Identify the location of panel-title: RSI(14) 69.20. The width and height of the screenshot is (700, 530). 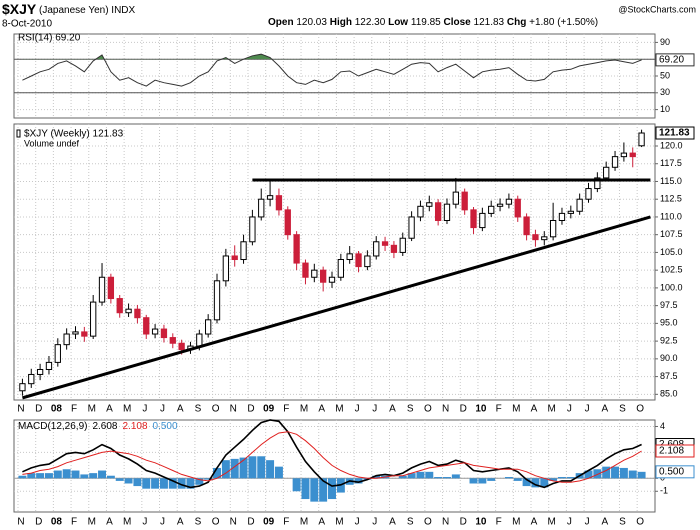
(49, 38).